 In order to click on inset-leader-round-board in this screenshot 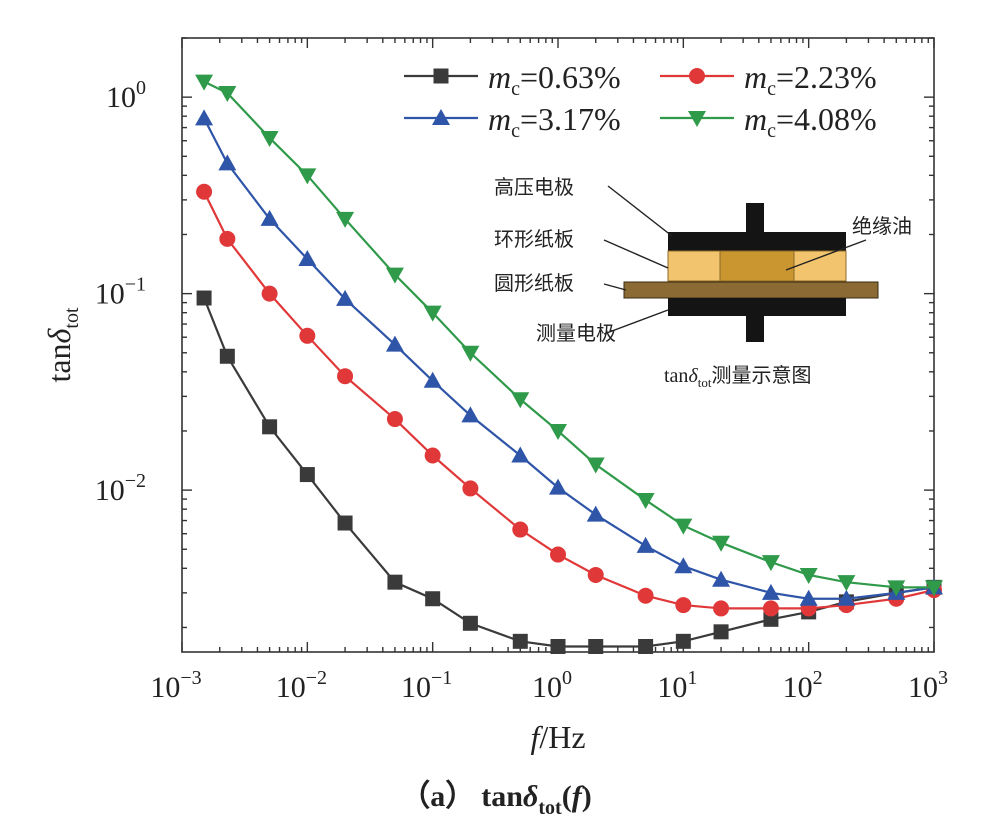, I will do `click(615, 287)`.